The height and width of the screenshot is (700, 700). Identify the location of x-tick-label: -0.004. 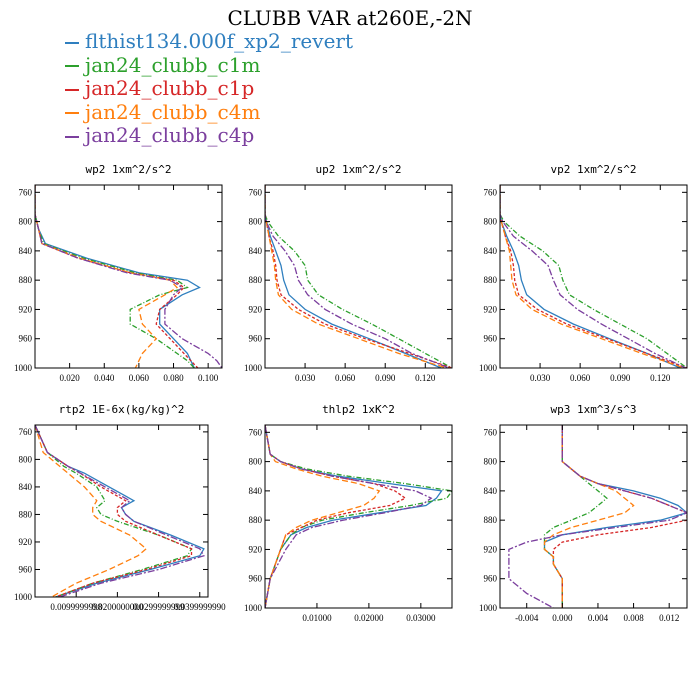
(527, 618).